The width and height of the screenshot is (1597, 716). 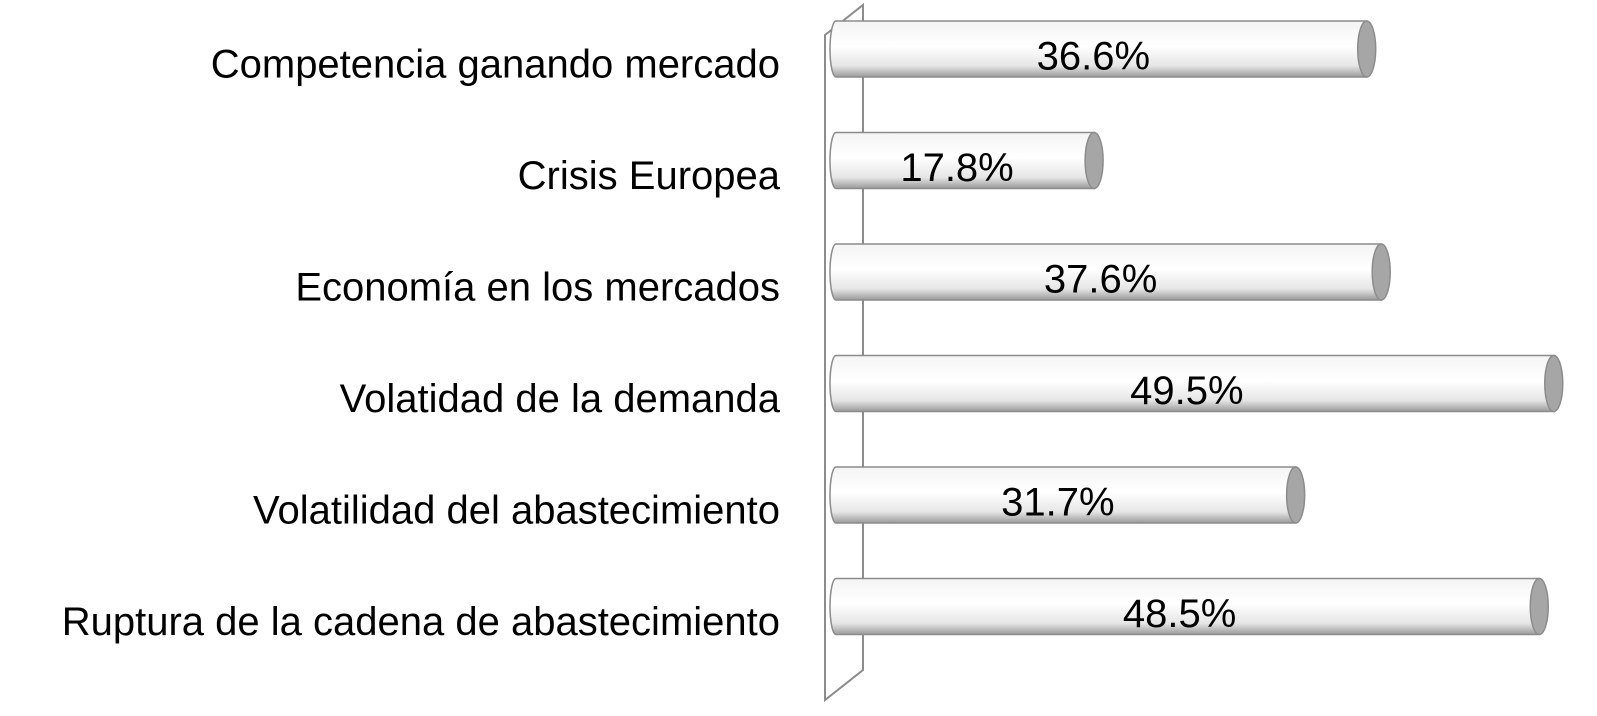 What do you see at coordinates (1093, 57) in the screenshot?
I see `data-label: 36.6%` at bounding box center [1093, 57].